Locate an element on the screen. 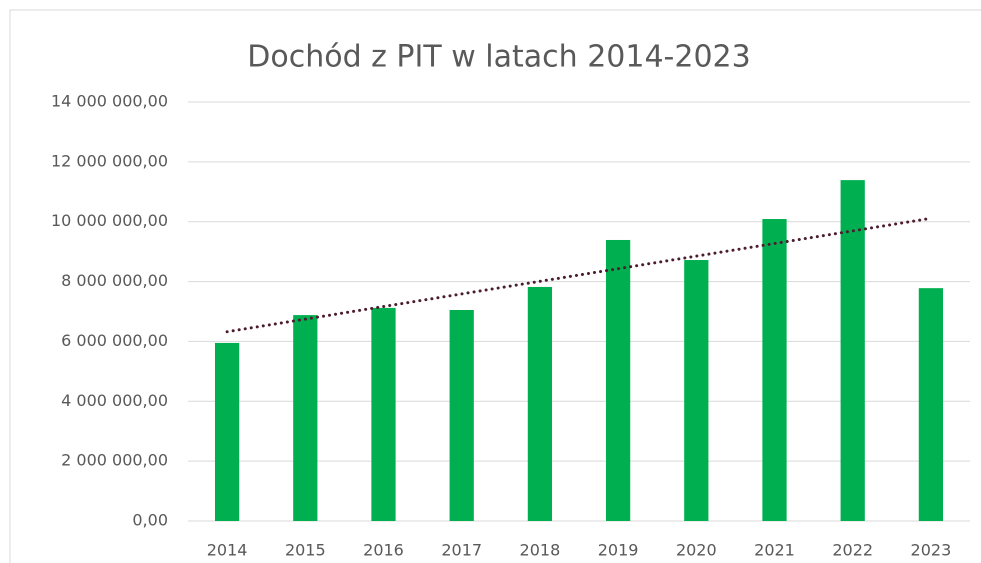 The width and height of the screenshot is (981, 563). x-tick-label: 2022 is located at coordinates (852, 550).